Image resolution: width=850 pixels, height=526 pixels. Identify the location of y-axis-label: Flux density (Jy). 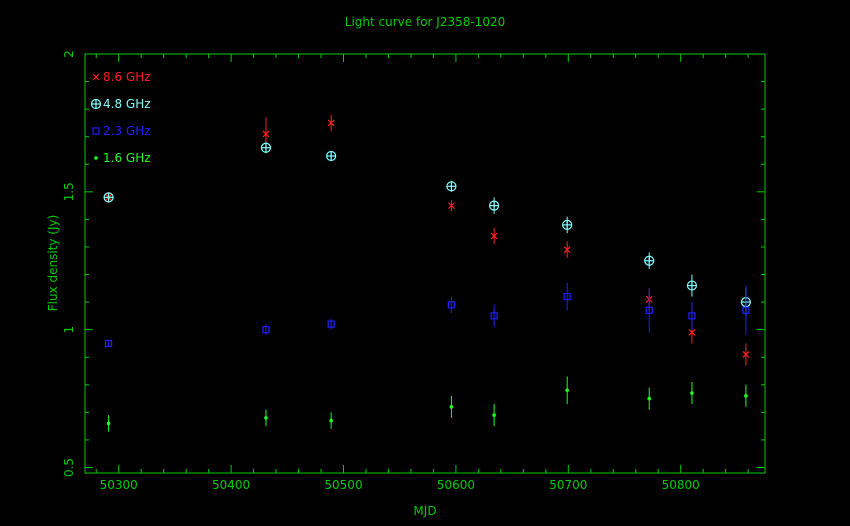
(53, 263).